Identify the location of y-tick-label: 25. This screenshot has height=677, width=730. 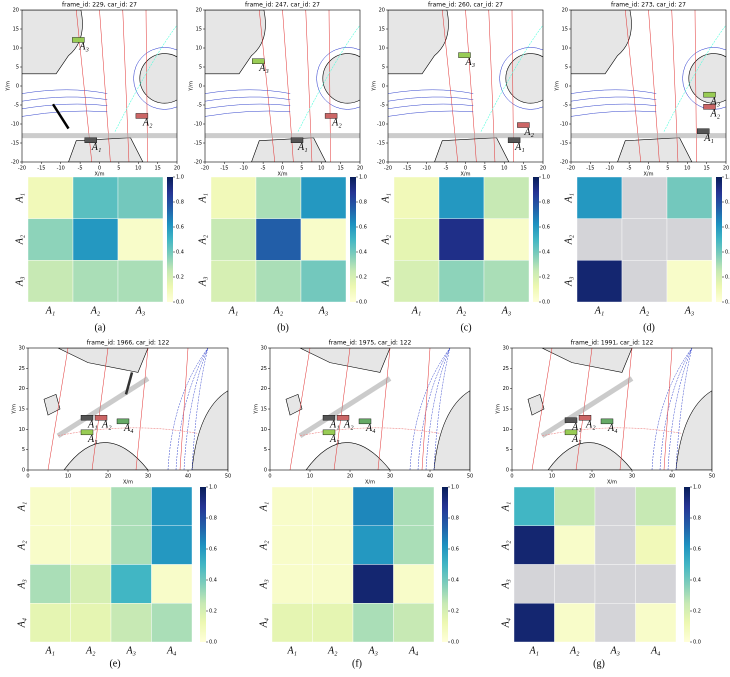
(22, 369).